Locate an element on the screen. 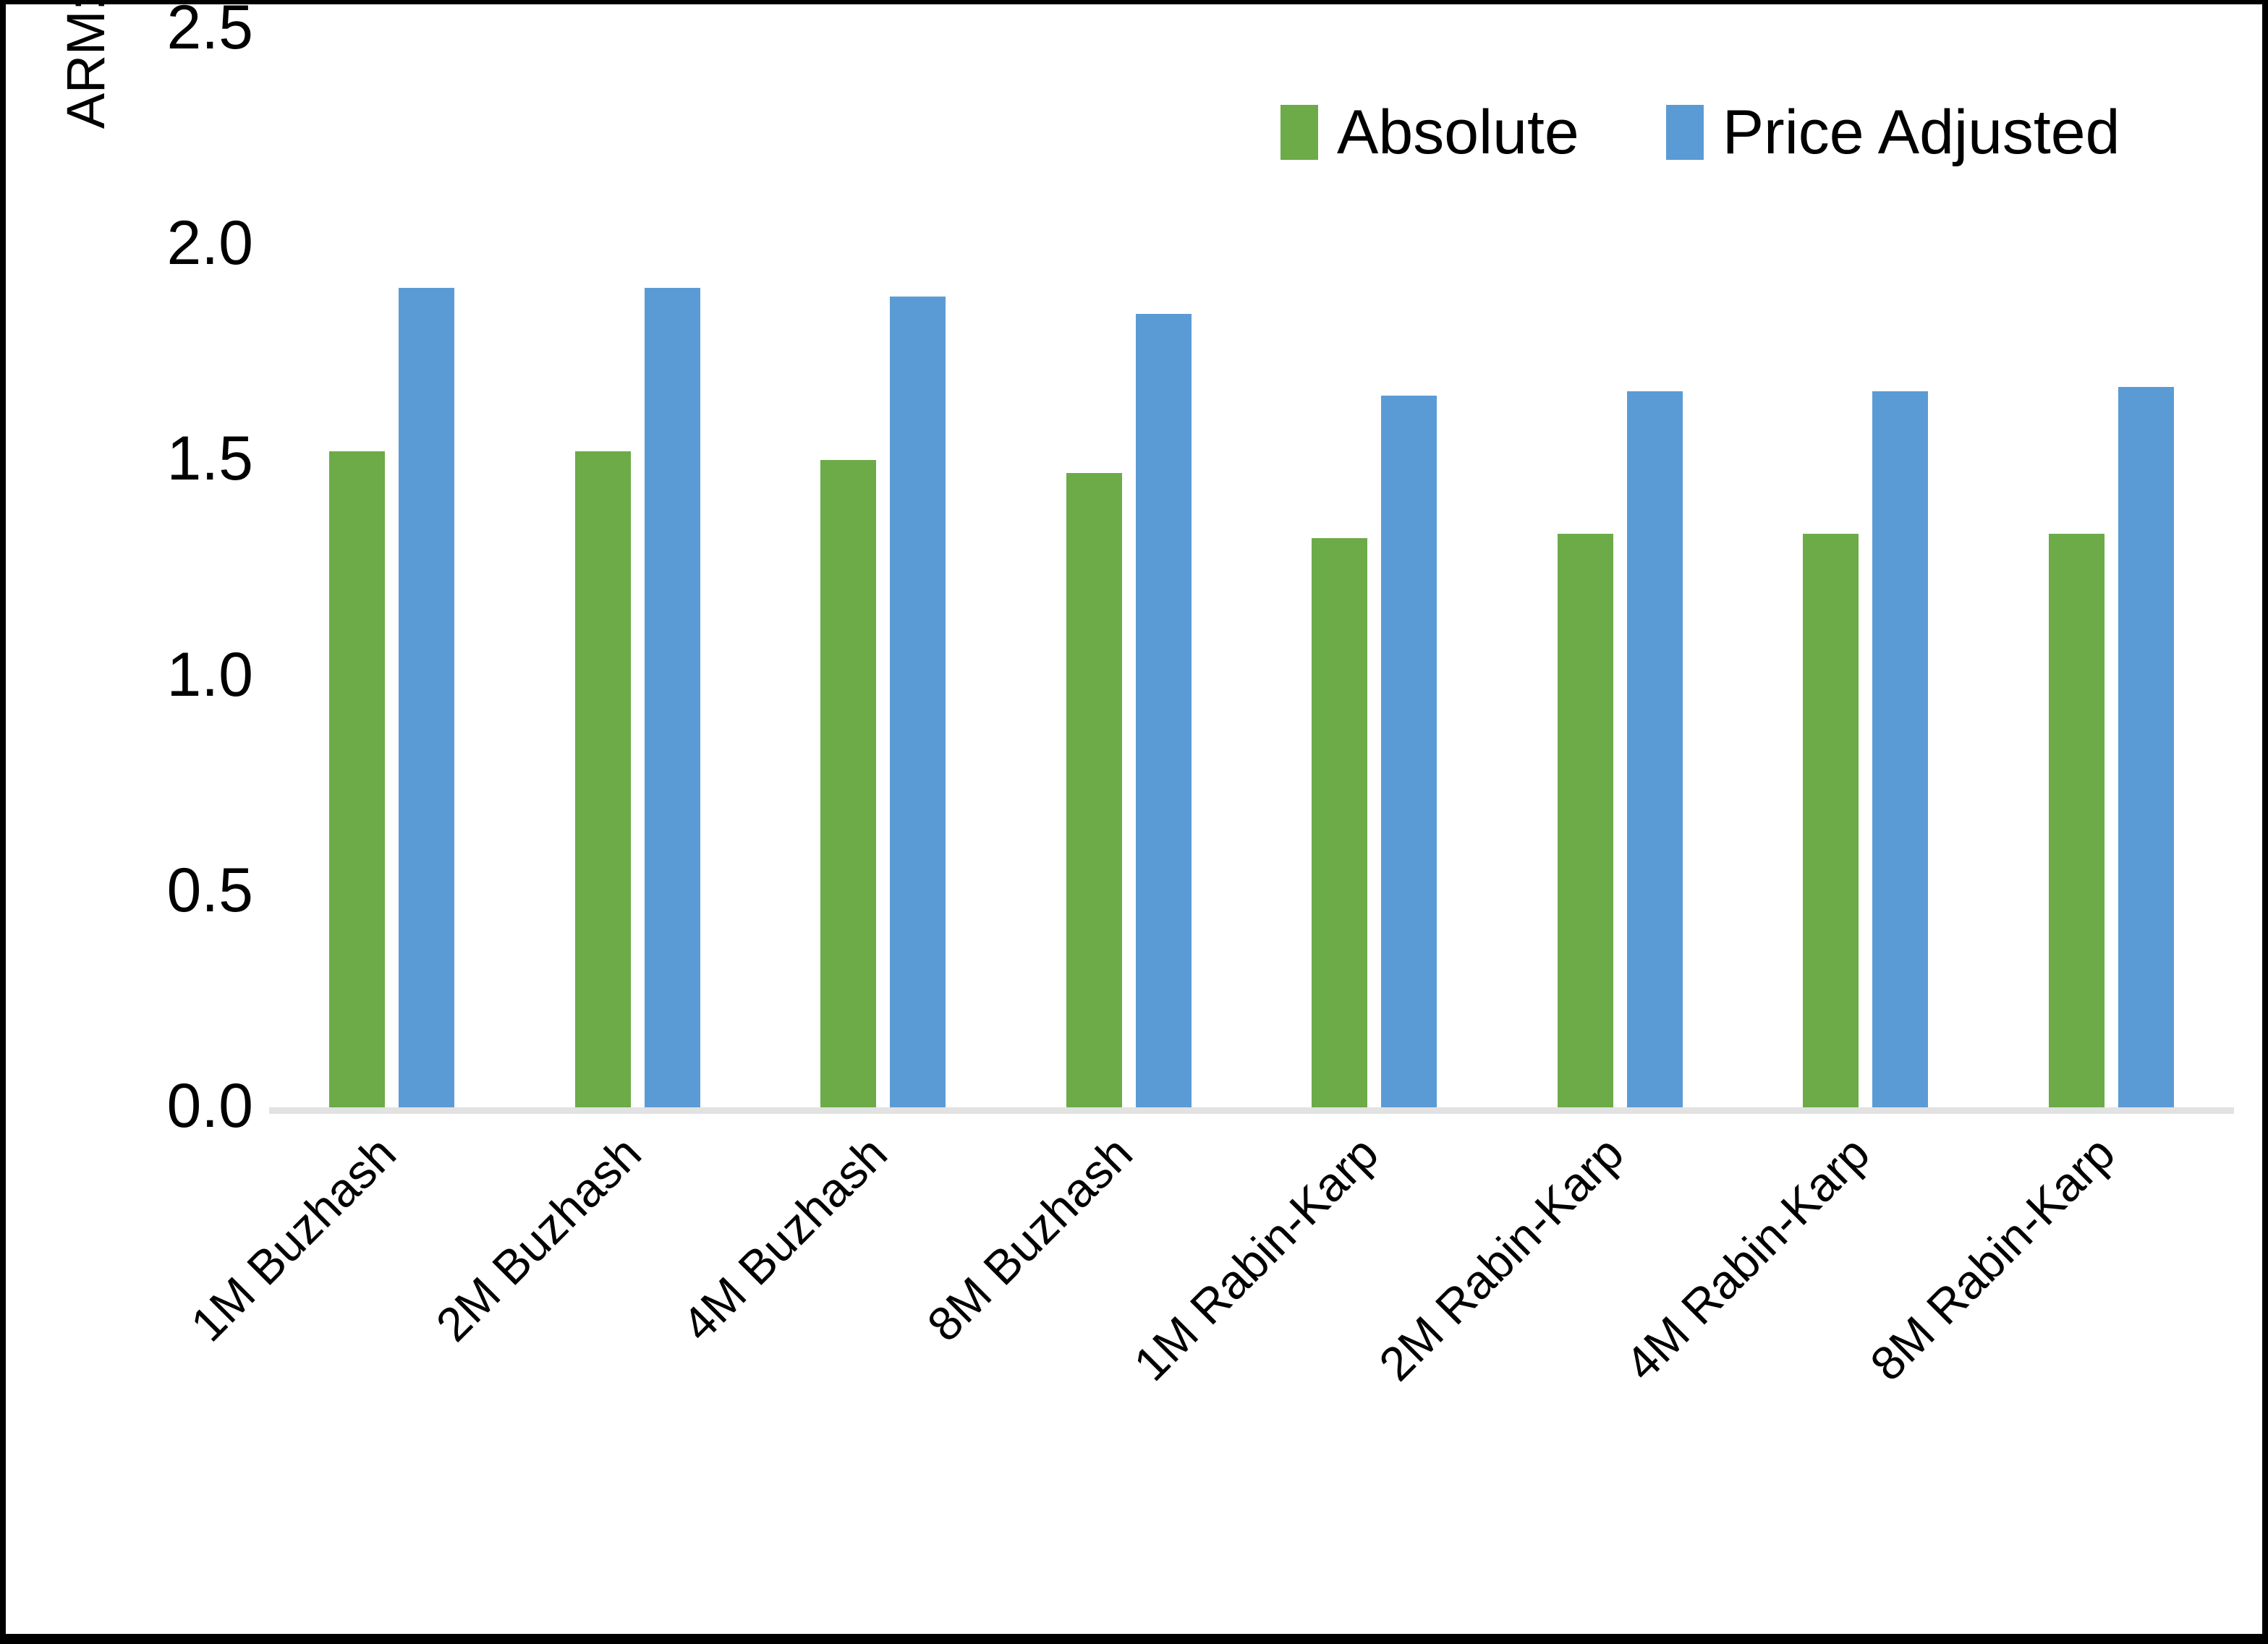  x-axis-baseline is located at coordinates (1251, 1110).